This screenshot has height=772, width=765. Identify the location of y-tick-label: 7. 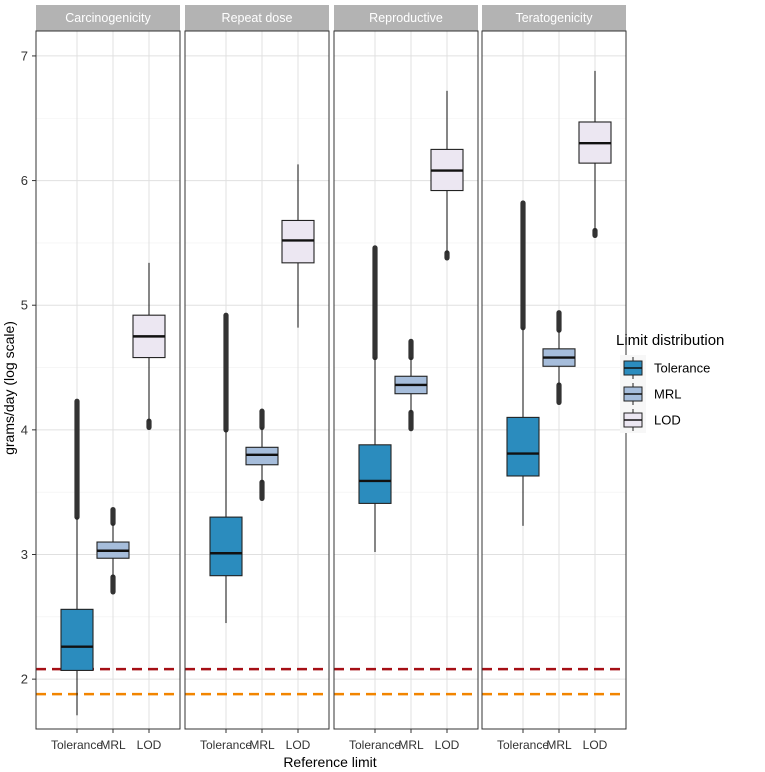
(24, 55).